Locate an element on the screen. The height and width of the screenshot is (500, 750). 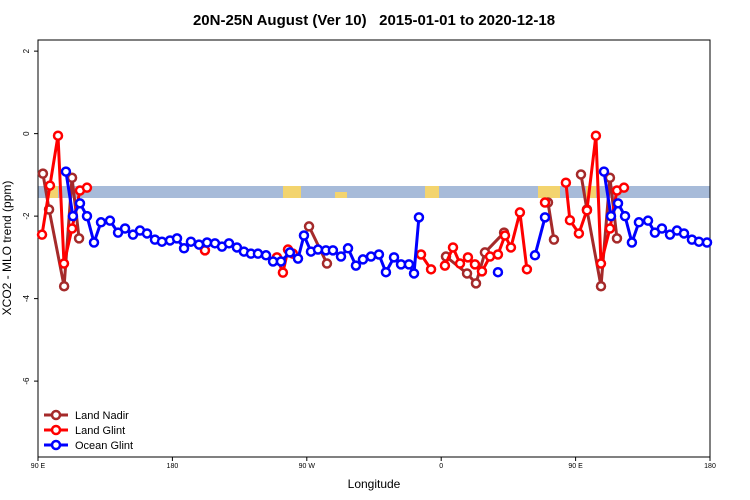
y-tick-label: 0 is located at coordinates (26, 133).